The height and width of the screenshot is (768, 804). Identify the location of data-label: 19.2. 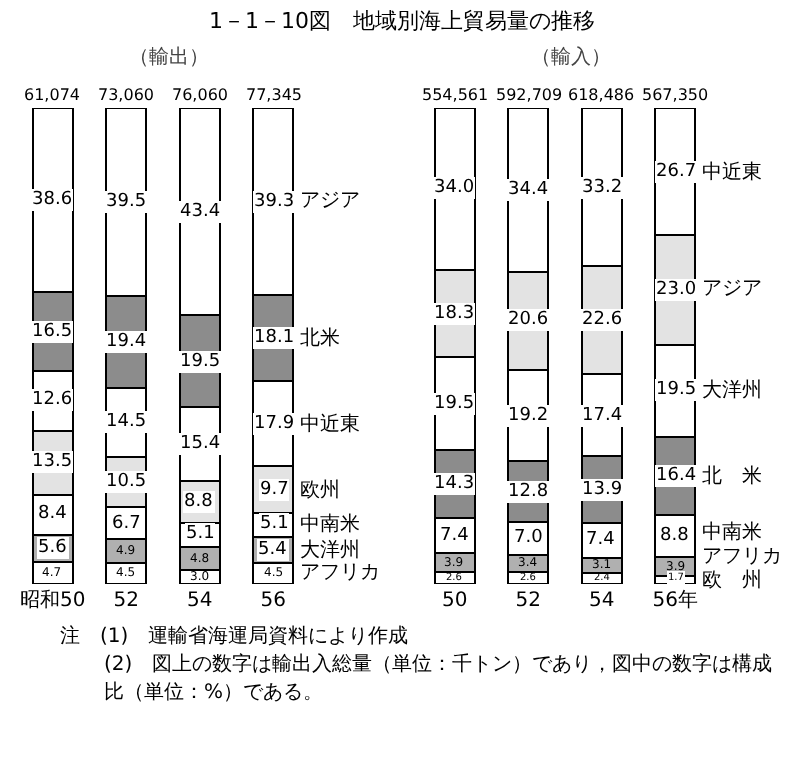
(528, 416).